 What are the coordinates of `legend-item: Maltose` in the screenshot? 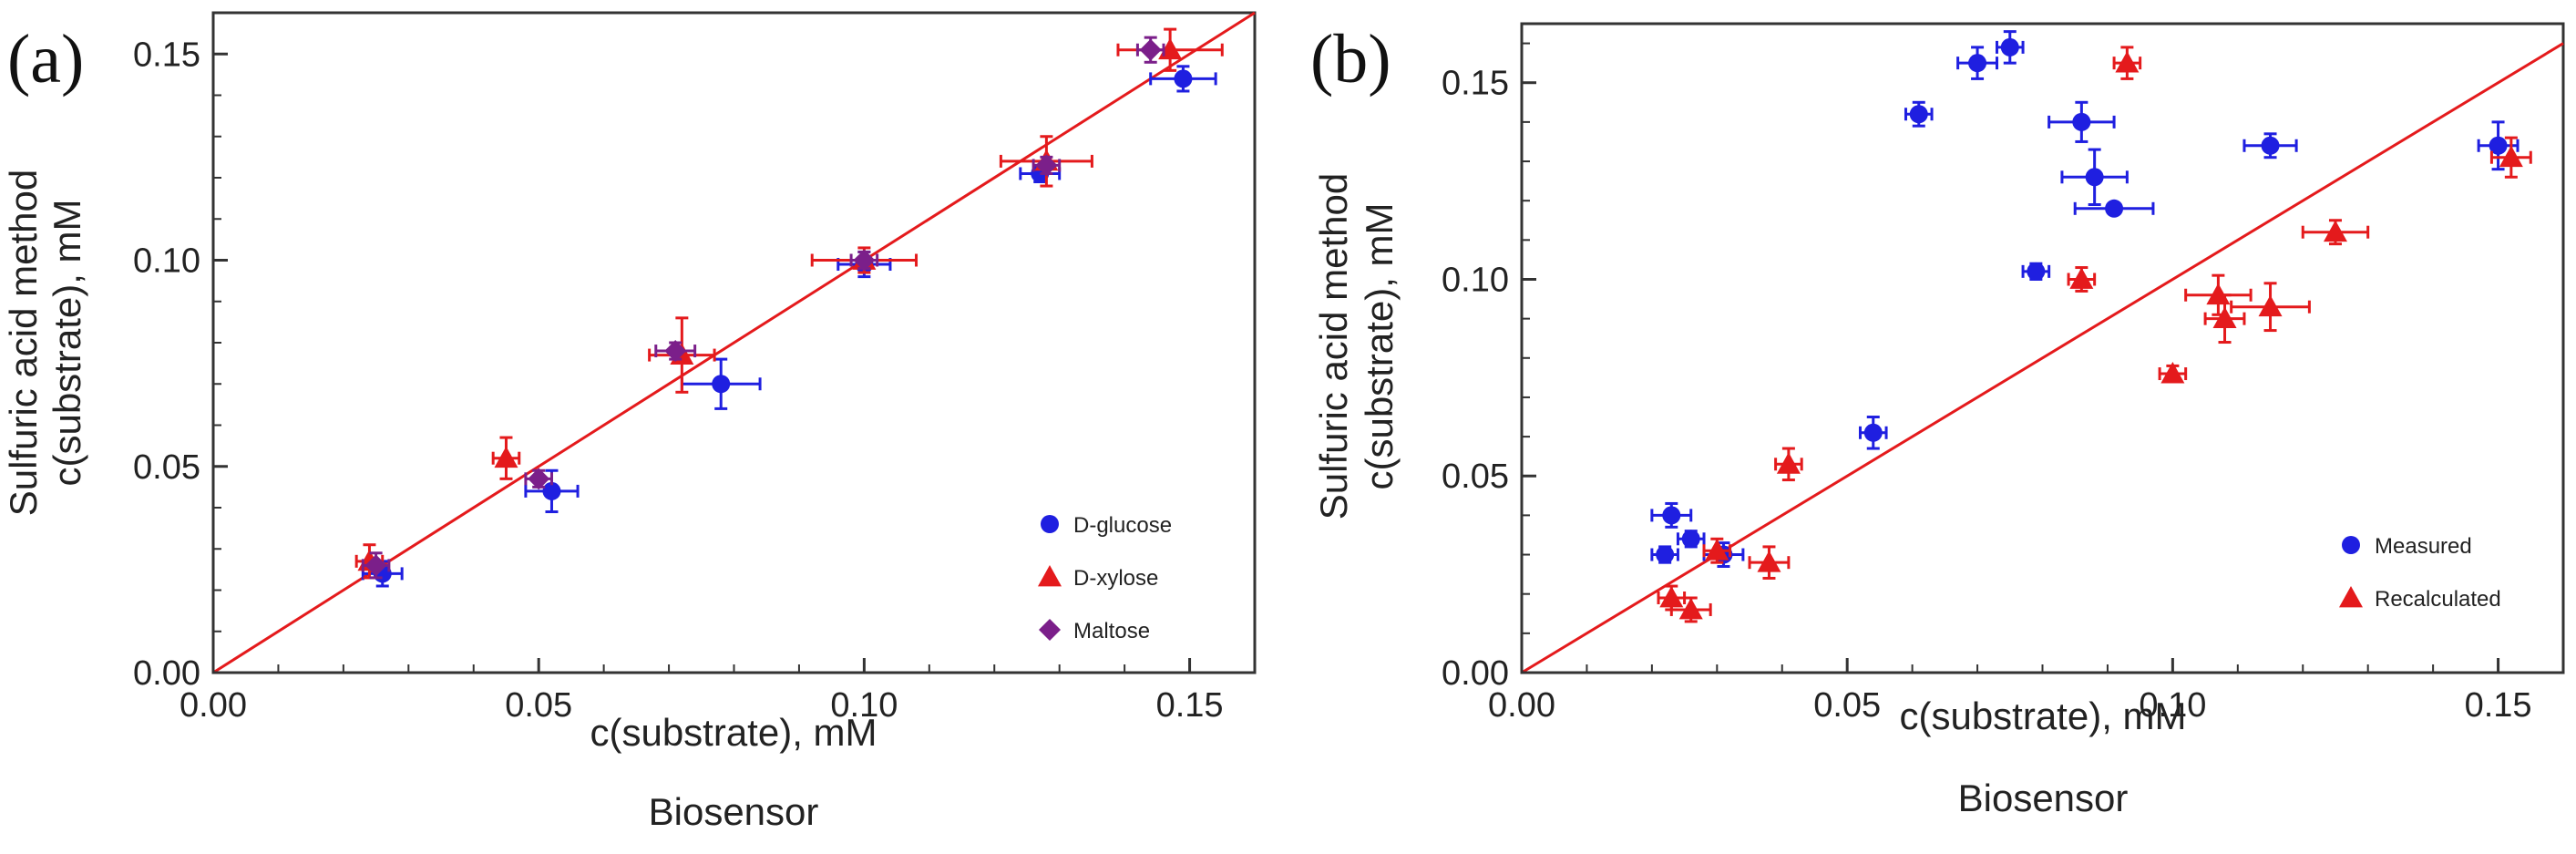 It's located at (1094, 631).